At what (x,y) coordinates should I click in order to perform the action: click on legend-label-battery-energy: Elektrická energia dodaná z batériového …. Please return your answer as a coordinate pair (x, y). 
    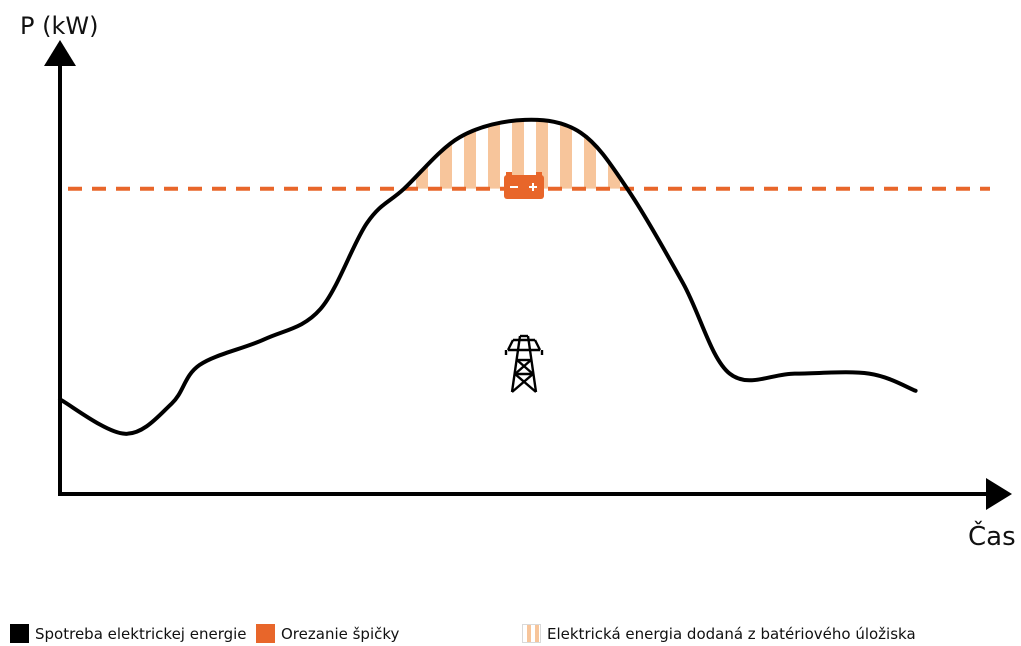
    Looking at the image, I should click on (731, 633).